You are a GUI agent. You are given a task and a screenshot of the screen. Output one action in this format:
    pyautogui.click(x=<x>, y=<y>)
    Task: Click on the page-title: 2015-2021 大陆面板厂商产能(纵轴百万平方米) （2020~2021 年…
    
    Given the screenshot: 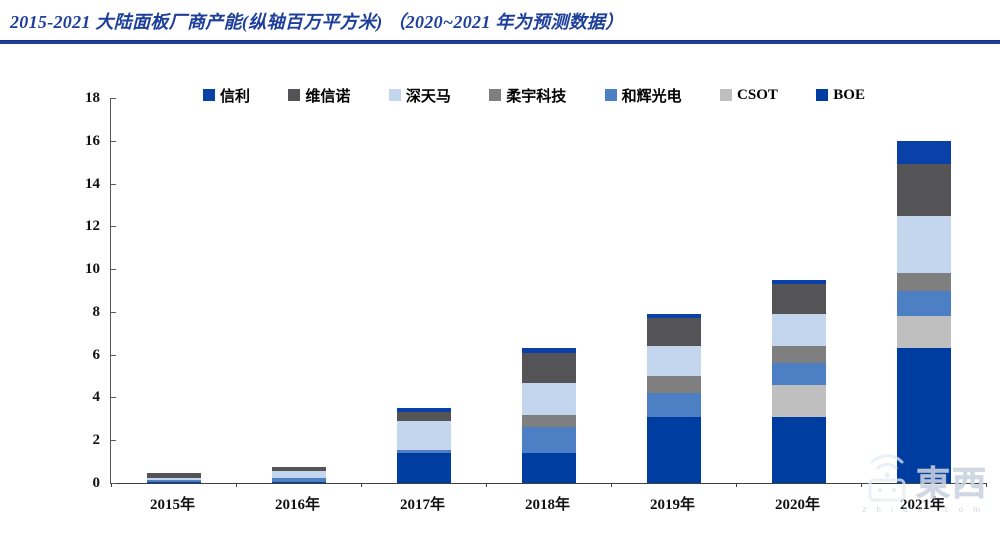 What is the action you would take?
    pyautogui.click(x=317, y=22)
    